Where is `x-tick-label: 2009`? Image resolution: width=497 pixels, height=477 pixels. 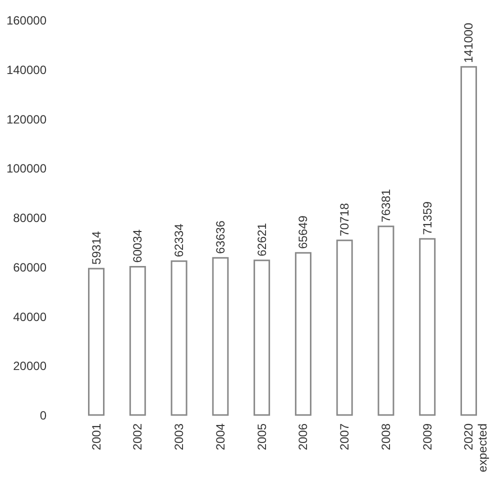 x-tick-label: 2009 is located at coordinates (427, 436).